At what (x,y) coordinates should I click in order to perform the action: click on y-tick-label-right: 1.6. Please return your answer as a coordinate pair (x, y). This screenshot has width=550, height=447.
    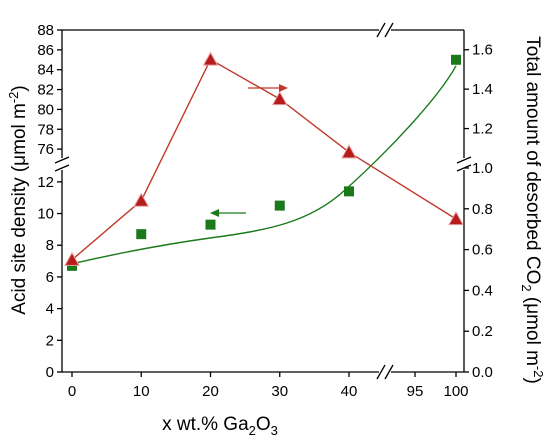
    Looking at the image, I should click on (482, 50).